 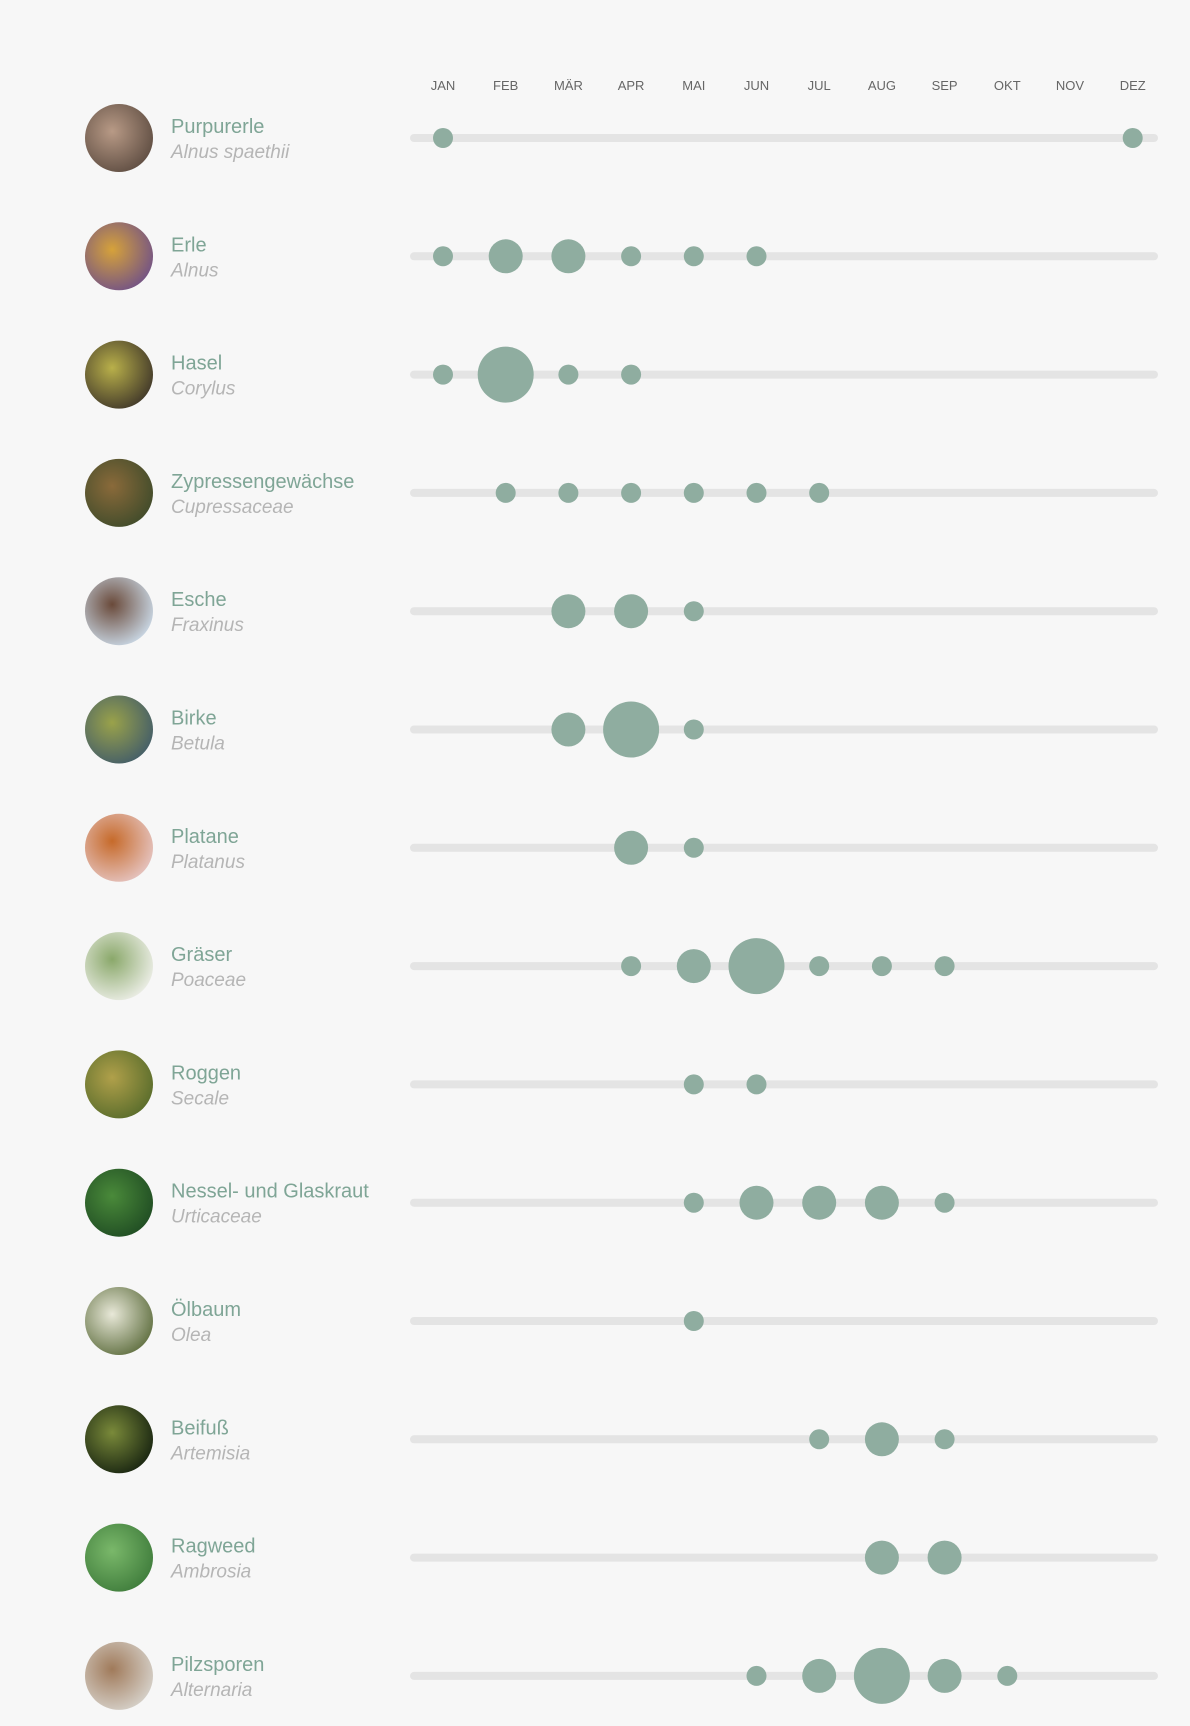 I want to click on plant-latin-name: Alnus, so click(x=194, y=270).